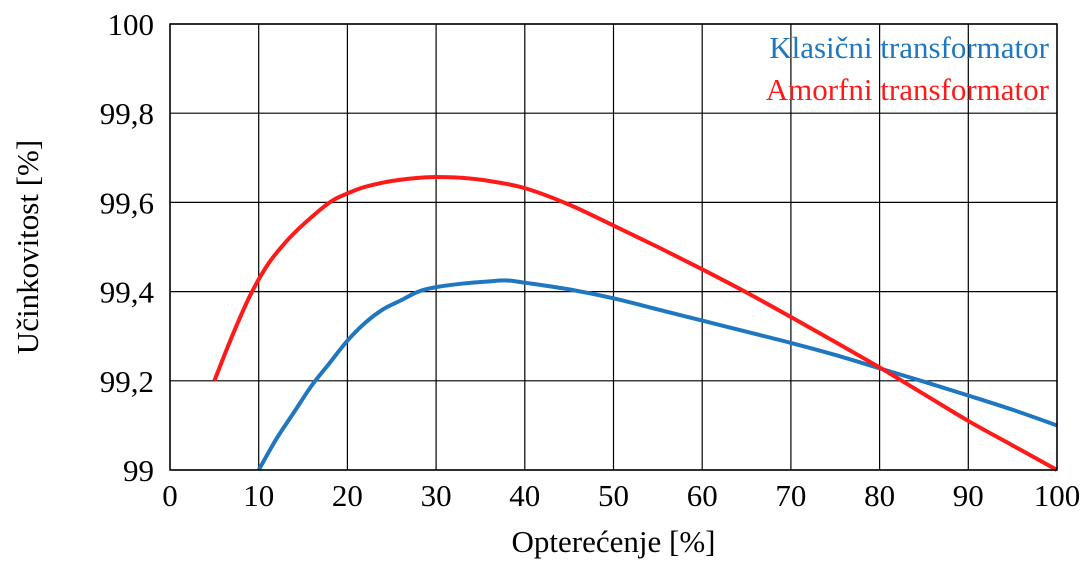 The width and height of the screenshot is (1088, 567). What do you see at coordinates (1057, 495) in the screenshot?
I see `x-tick-label: 100` at bounding box center [1057, 495].